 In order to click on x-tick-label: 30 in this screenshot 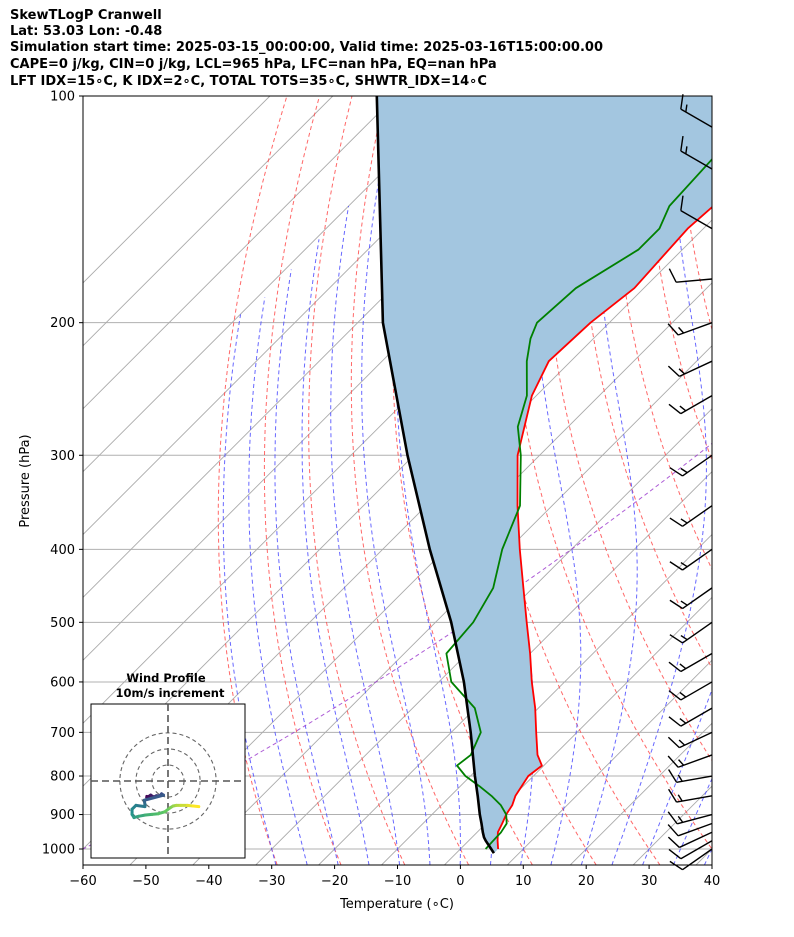, I will do `click(649, 881)`.